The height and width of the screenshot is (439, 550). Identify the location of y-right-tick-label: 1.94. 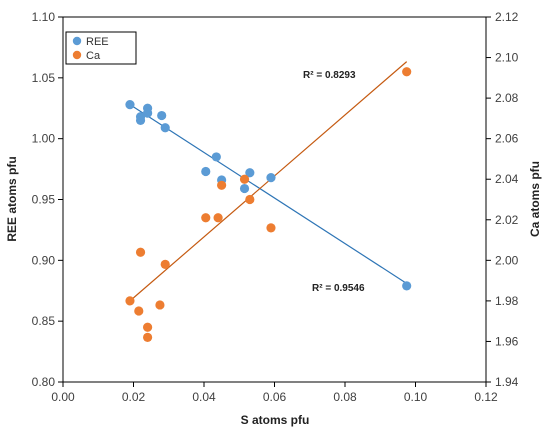
(507, 382).